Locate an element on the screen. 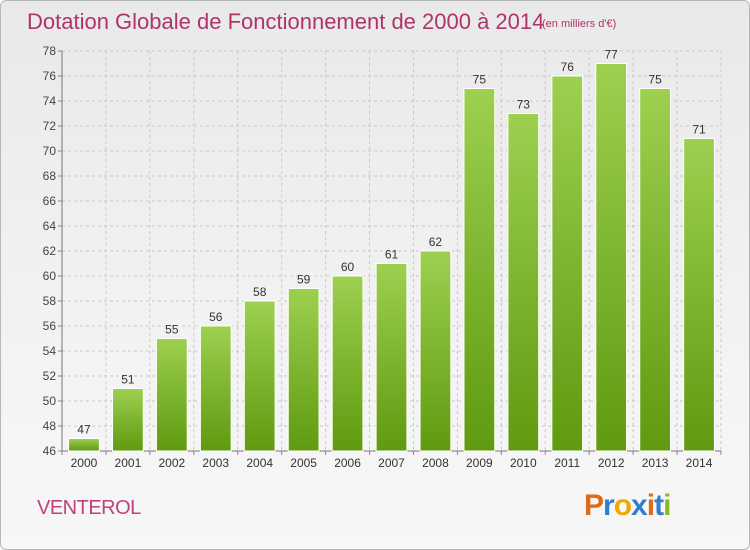  bar-2003 is located at coordinates (215, 388).